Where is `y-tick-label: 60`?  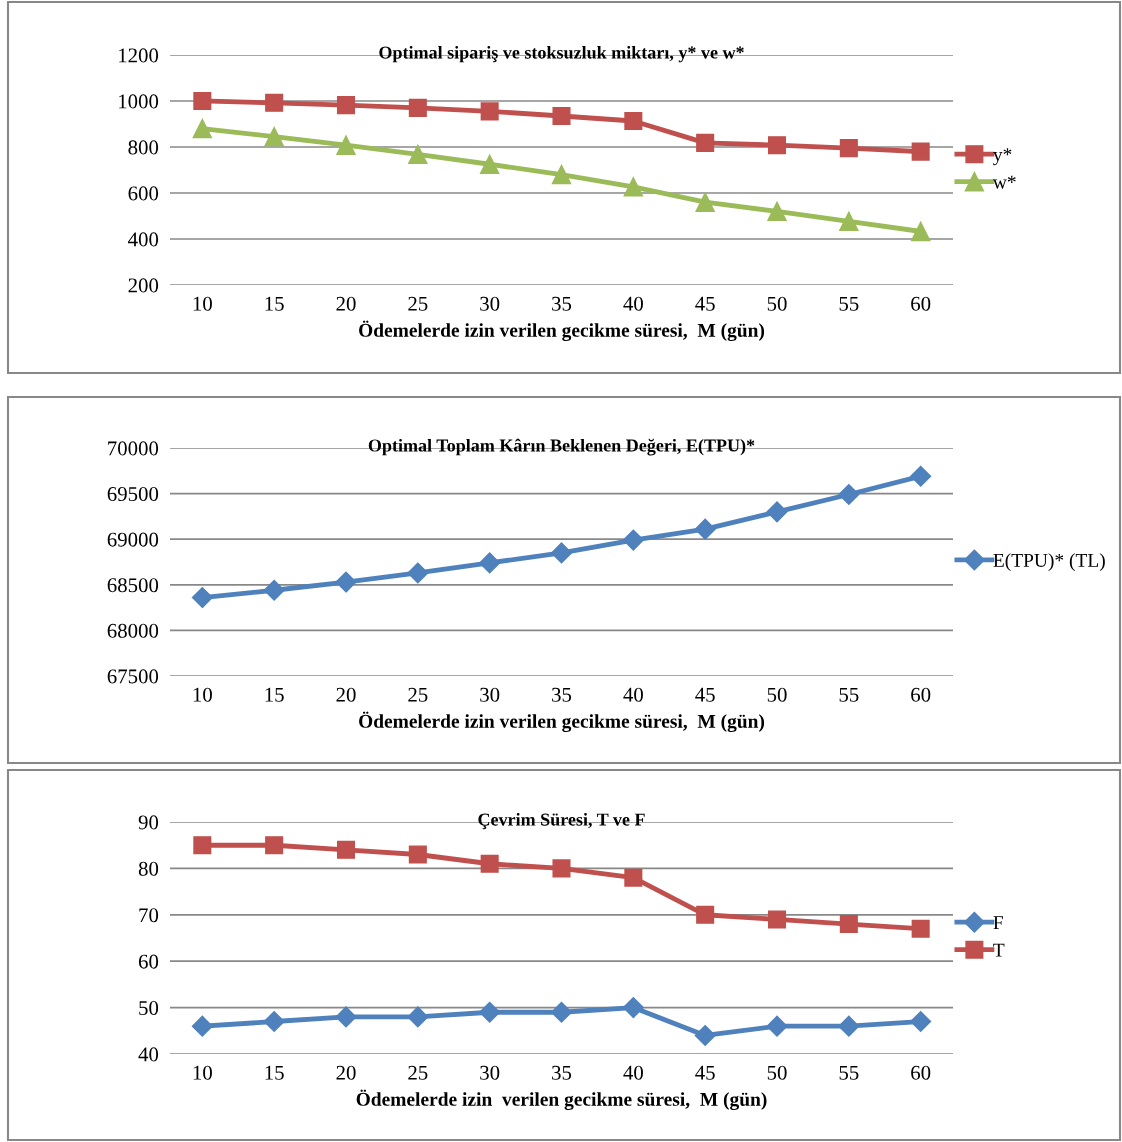
y-tick-label: 60 is located at coordinates (148, 961).